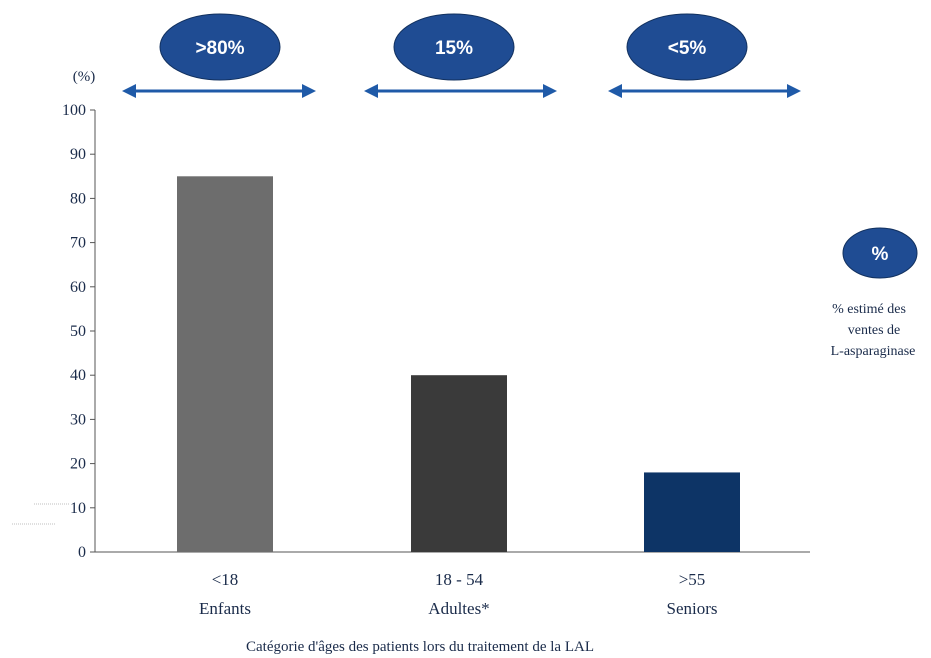 The width and height of the screenshot is (931, 658). I want to click on legend-line-3: L-asparaginase, so click(873, 351).